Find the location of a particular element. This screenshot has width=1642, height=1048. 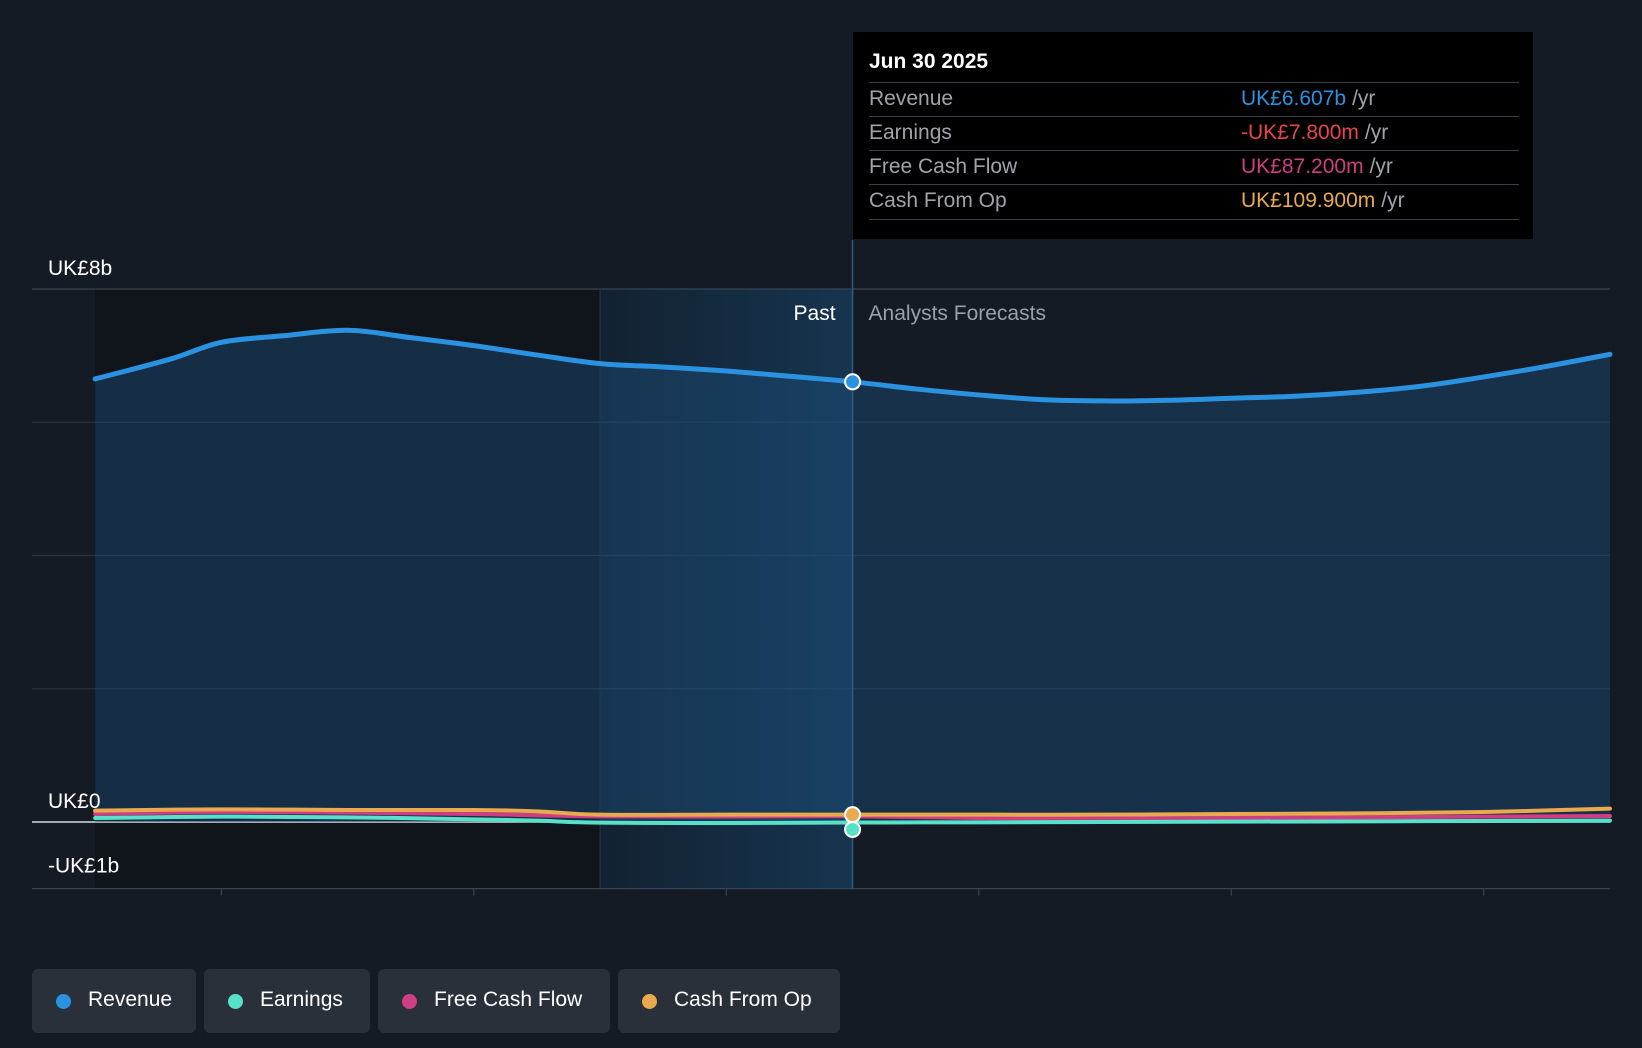

legend-item-revenue: Revenue is located at coordinates (114, 1001).